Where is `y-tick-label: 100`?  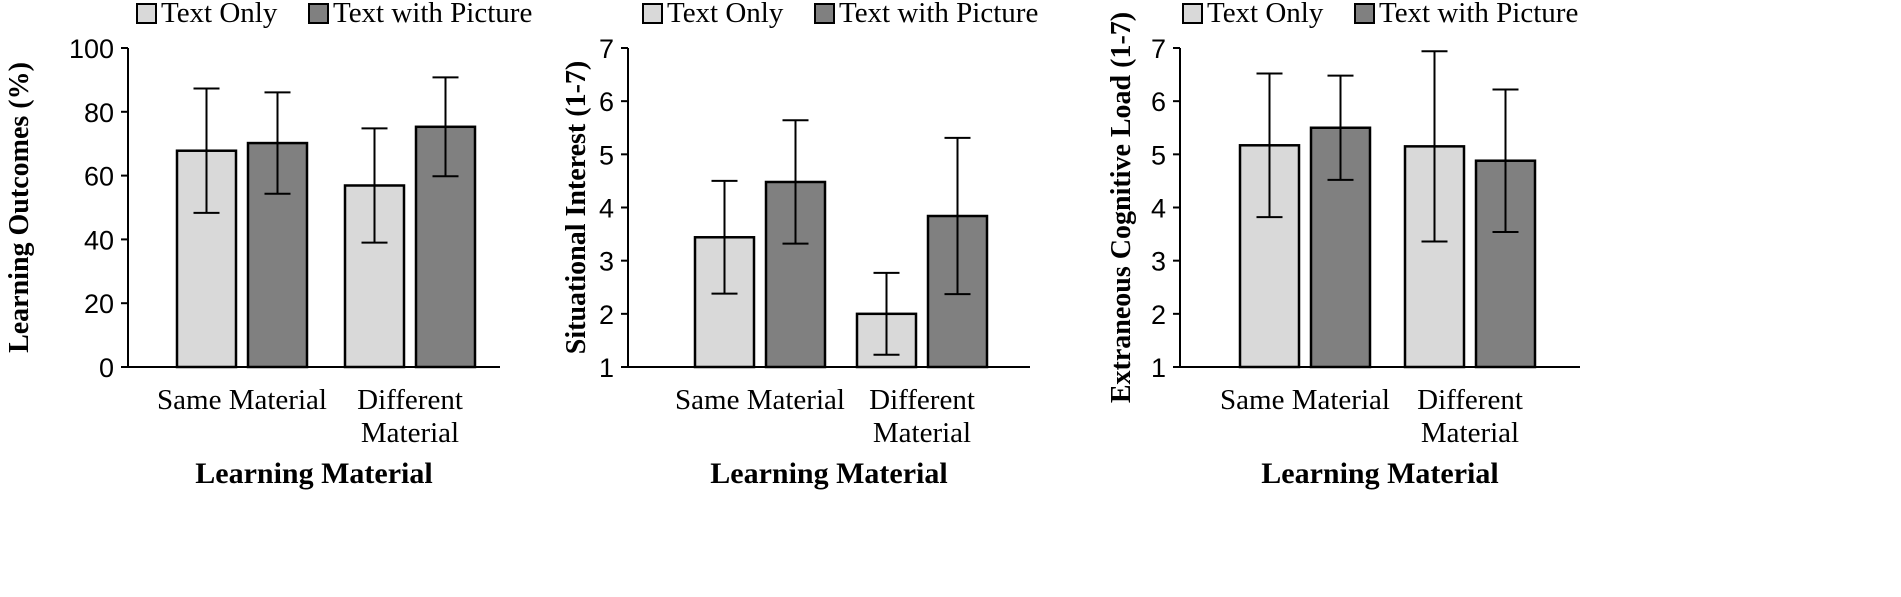
y-tick-label: 100 is located at coordinates (91, 49).